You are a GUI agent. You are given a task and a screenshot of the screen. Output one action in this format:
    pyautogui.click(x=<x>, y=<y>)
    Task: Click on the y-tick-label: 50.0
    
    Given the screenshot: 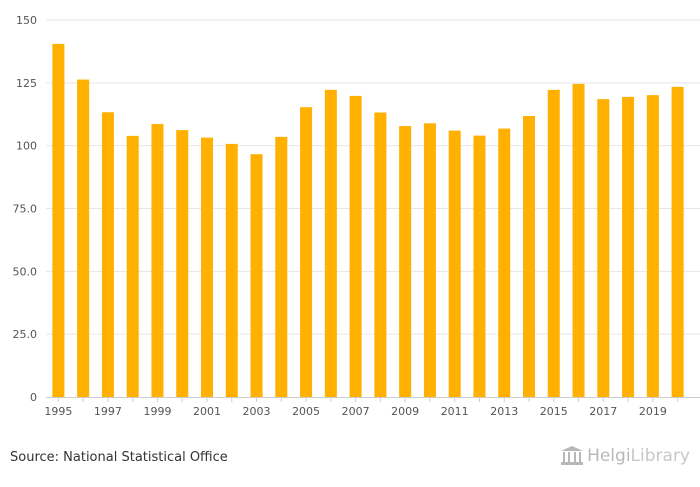 What is the action you would take?
    pyautogui.click(x=25, y=271)
    